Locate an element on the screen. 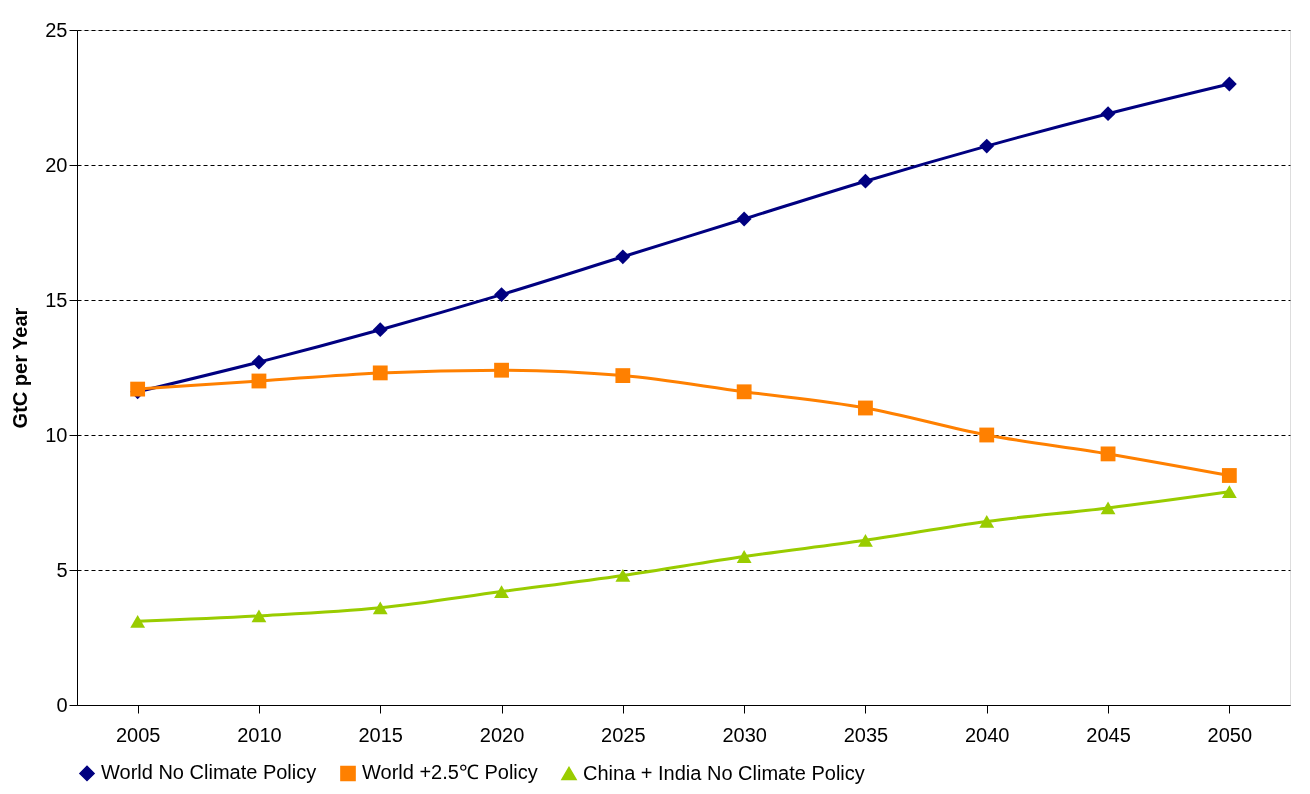 Image resolution: width=1310 pixels, height=794 pixels. legend-label: World +2.5℃ Policy is located at coordinates (450, 772).